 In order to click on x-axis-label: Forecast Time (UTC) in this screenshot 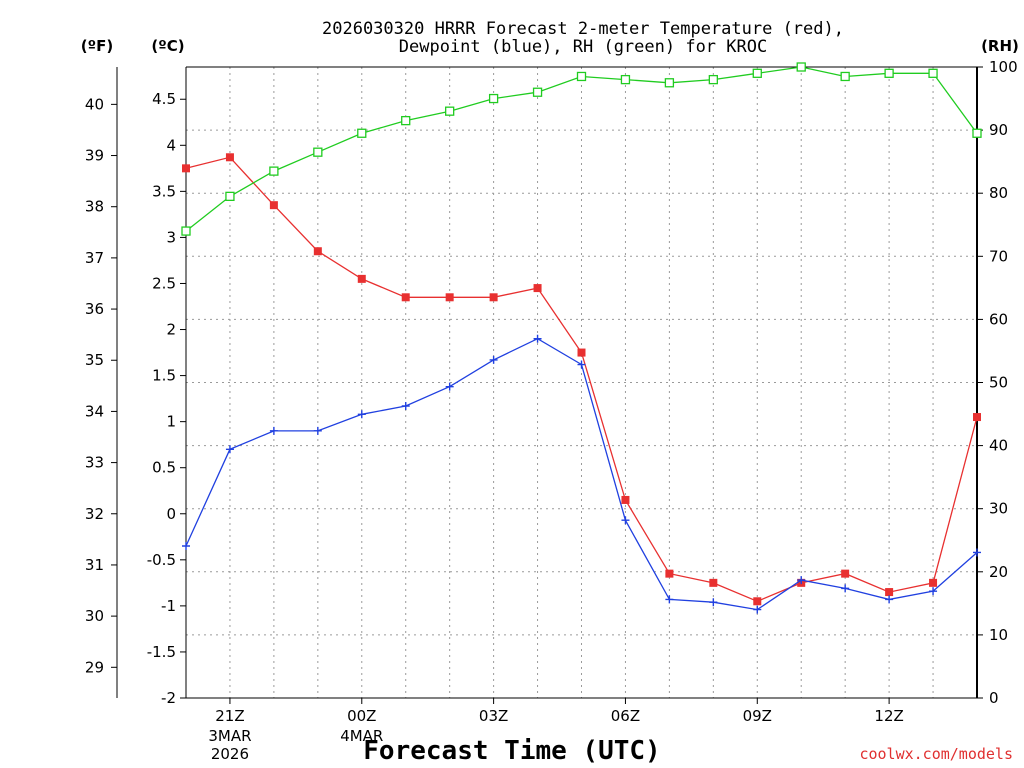, I will do `click(511, 751)`.